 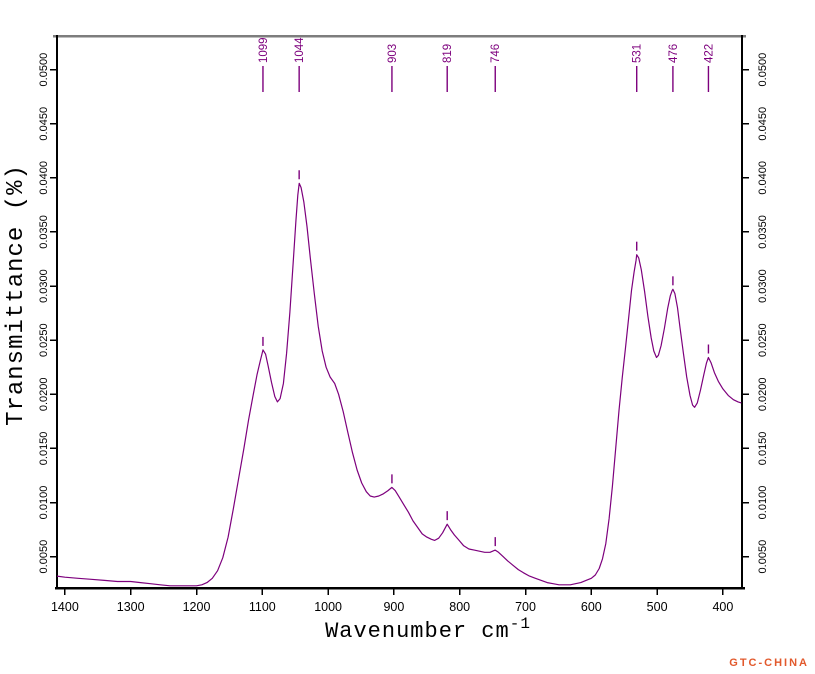 What do you see at coordinates (591, 607) in the screenshot?
I see `x-tick-label: 600` at bounding box center [591, 607].